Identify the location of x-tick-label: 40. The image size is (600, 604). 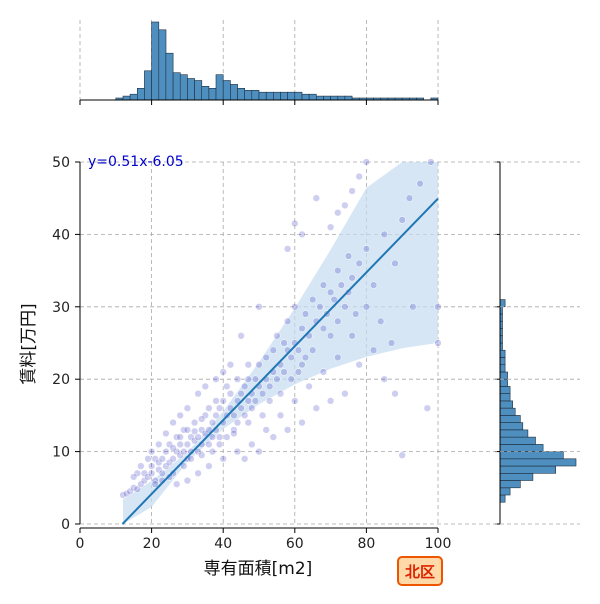
(223, 544).